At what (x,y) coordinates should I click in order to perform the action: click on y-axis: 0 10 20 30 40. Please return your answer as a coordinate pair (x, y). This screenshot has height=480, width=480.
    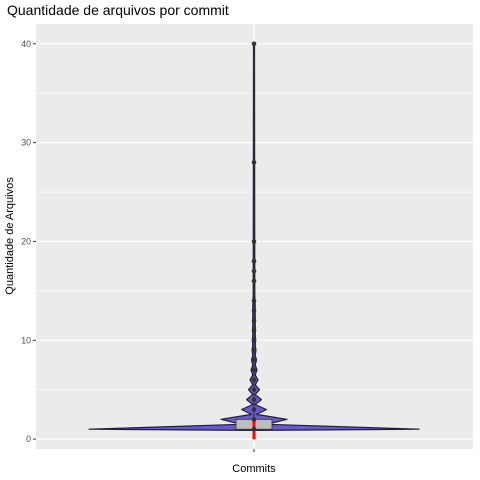
    Looking at the image, I should click on (28, 241).